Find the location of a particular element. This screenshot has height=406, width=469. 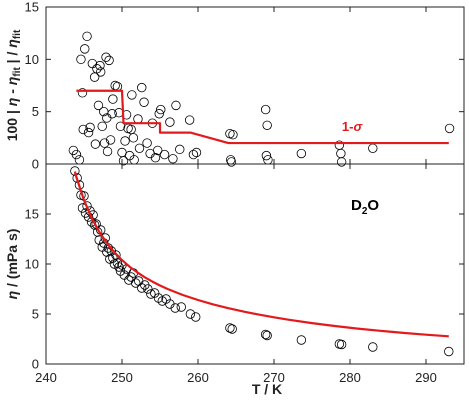

top-sigma-line is located at coordinates (262, 117).